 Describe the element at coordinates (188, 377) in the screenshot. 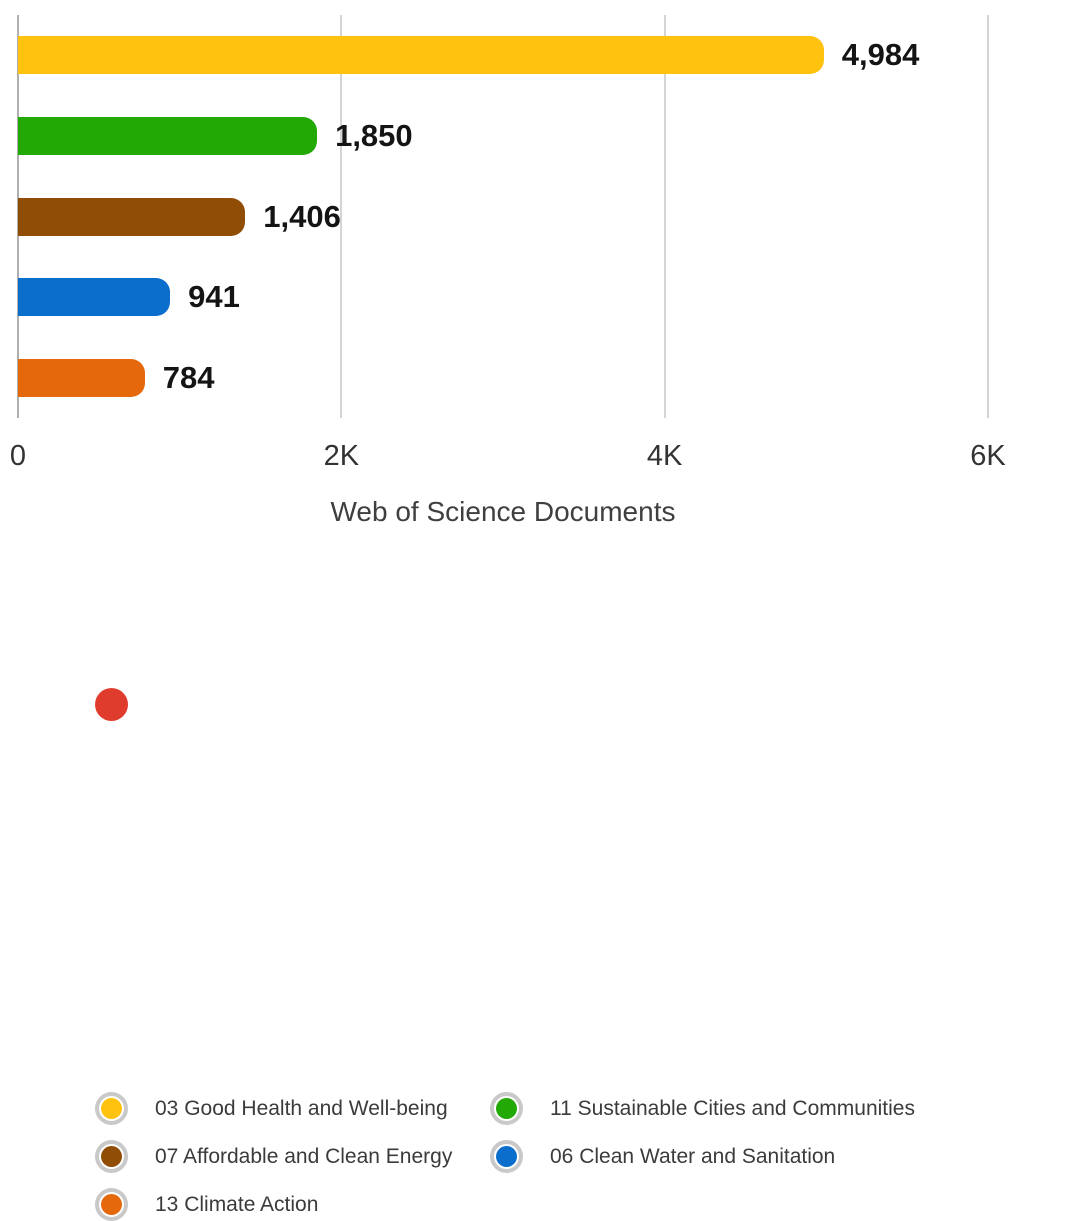

I see `bar-value-label: 784` at that location.